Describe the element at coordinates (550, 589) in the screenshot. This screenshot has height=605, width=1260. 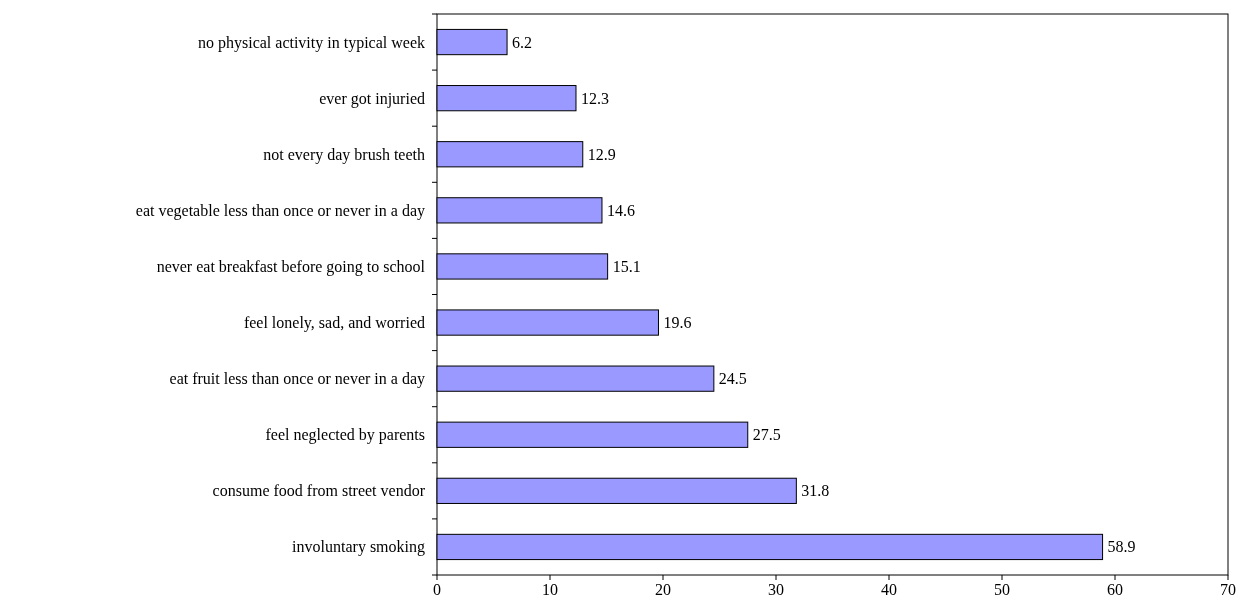
I see `x-tick-label: 10` at that location.